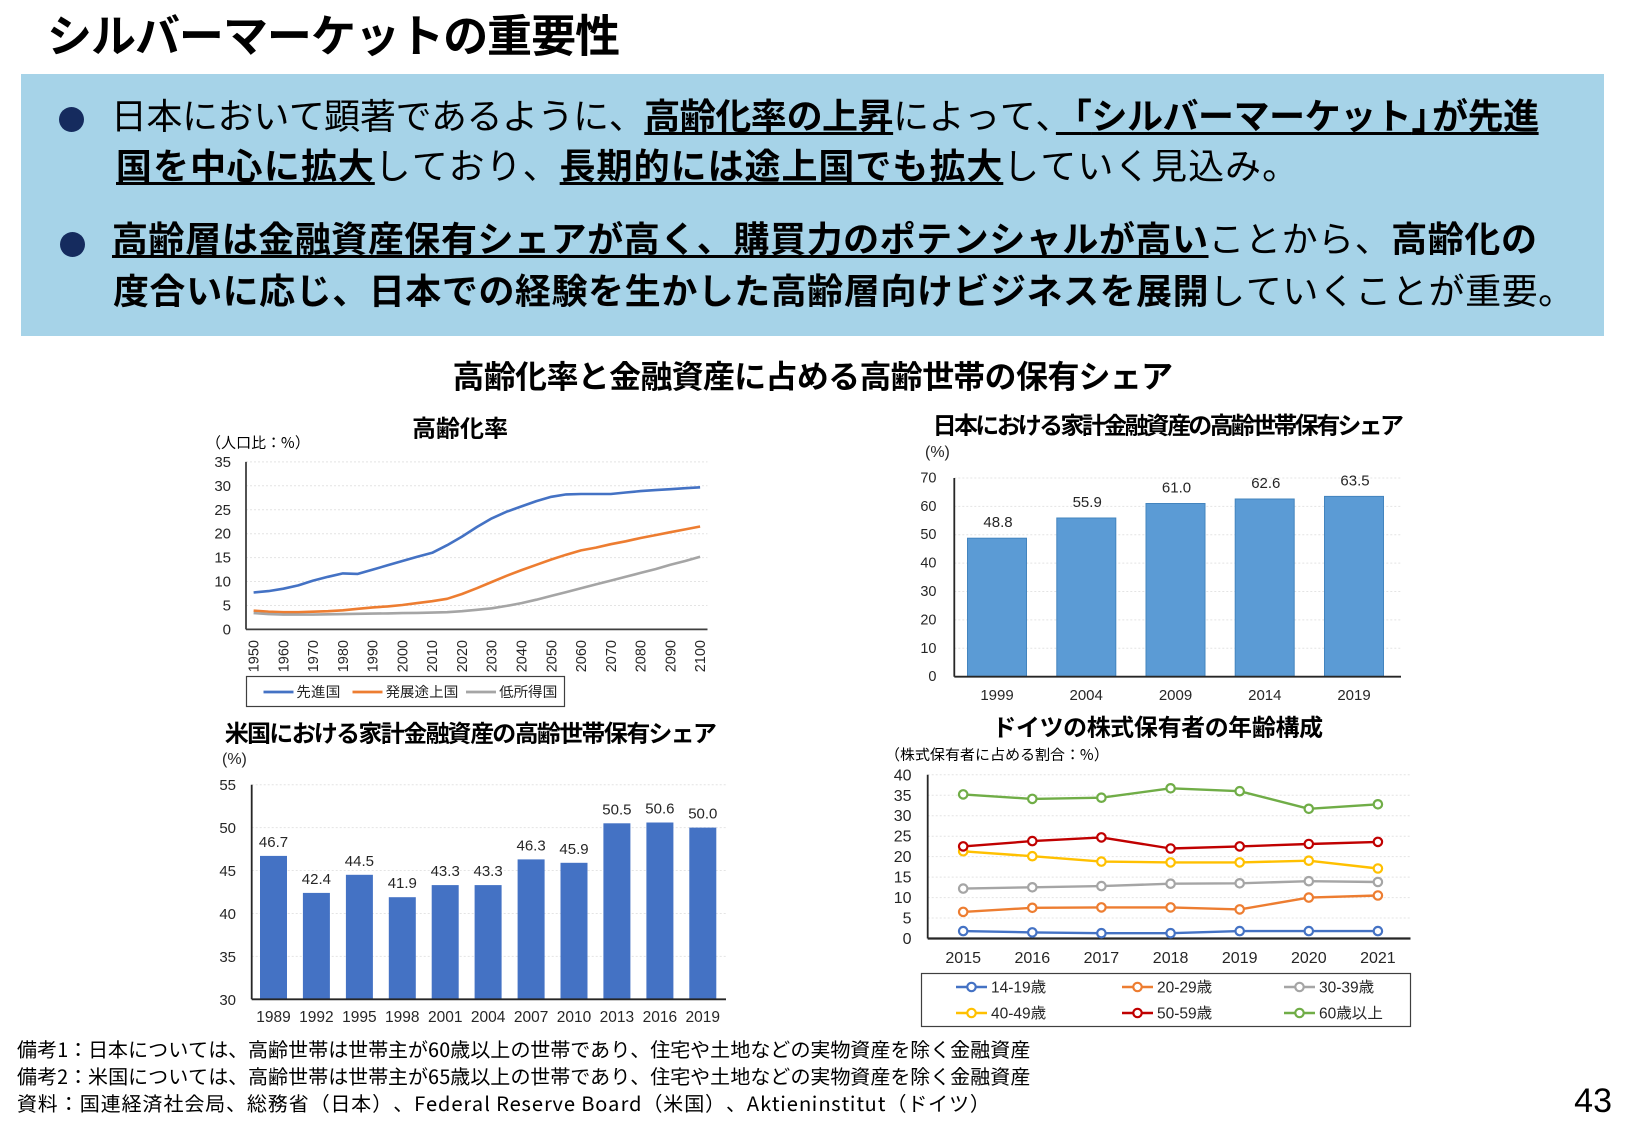 The image size is (1625, 1125). I want to click on svg-text: 1999, so click(996, 695).